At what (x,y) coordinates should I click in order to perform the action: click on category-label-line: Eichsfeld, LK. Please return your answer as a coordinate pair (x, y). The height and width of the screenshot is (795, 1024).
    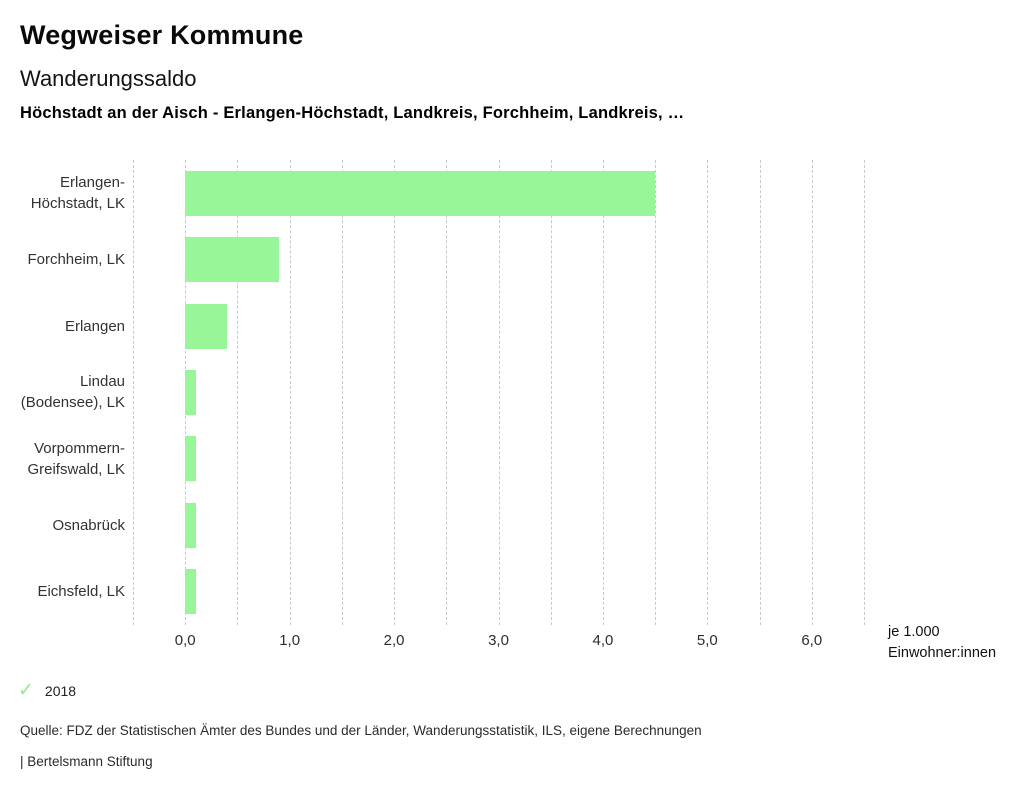
    Looking at the image, I should click on (81, 592).